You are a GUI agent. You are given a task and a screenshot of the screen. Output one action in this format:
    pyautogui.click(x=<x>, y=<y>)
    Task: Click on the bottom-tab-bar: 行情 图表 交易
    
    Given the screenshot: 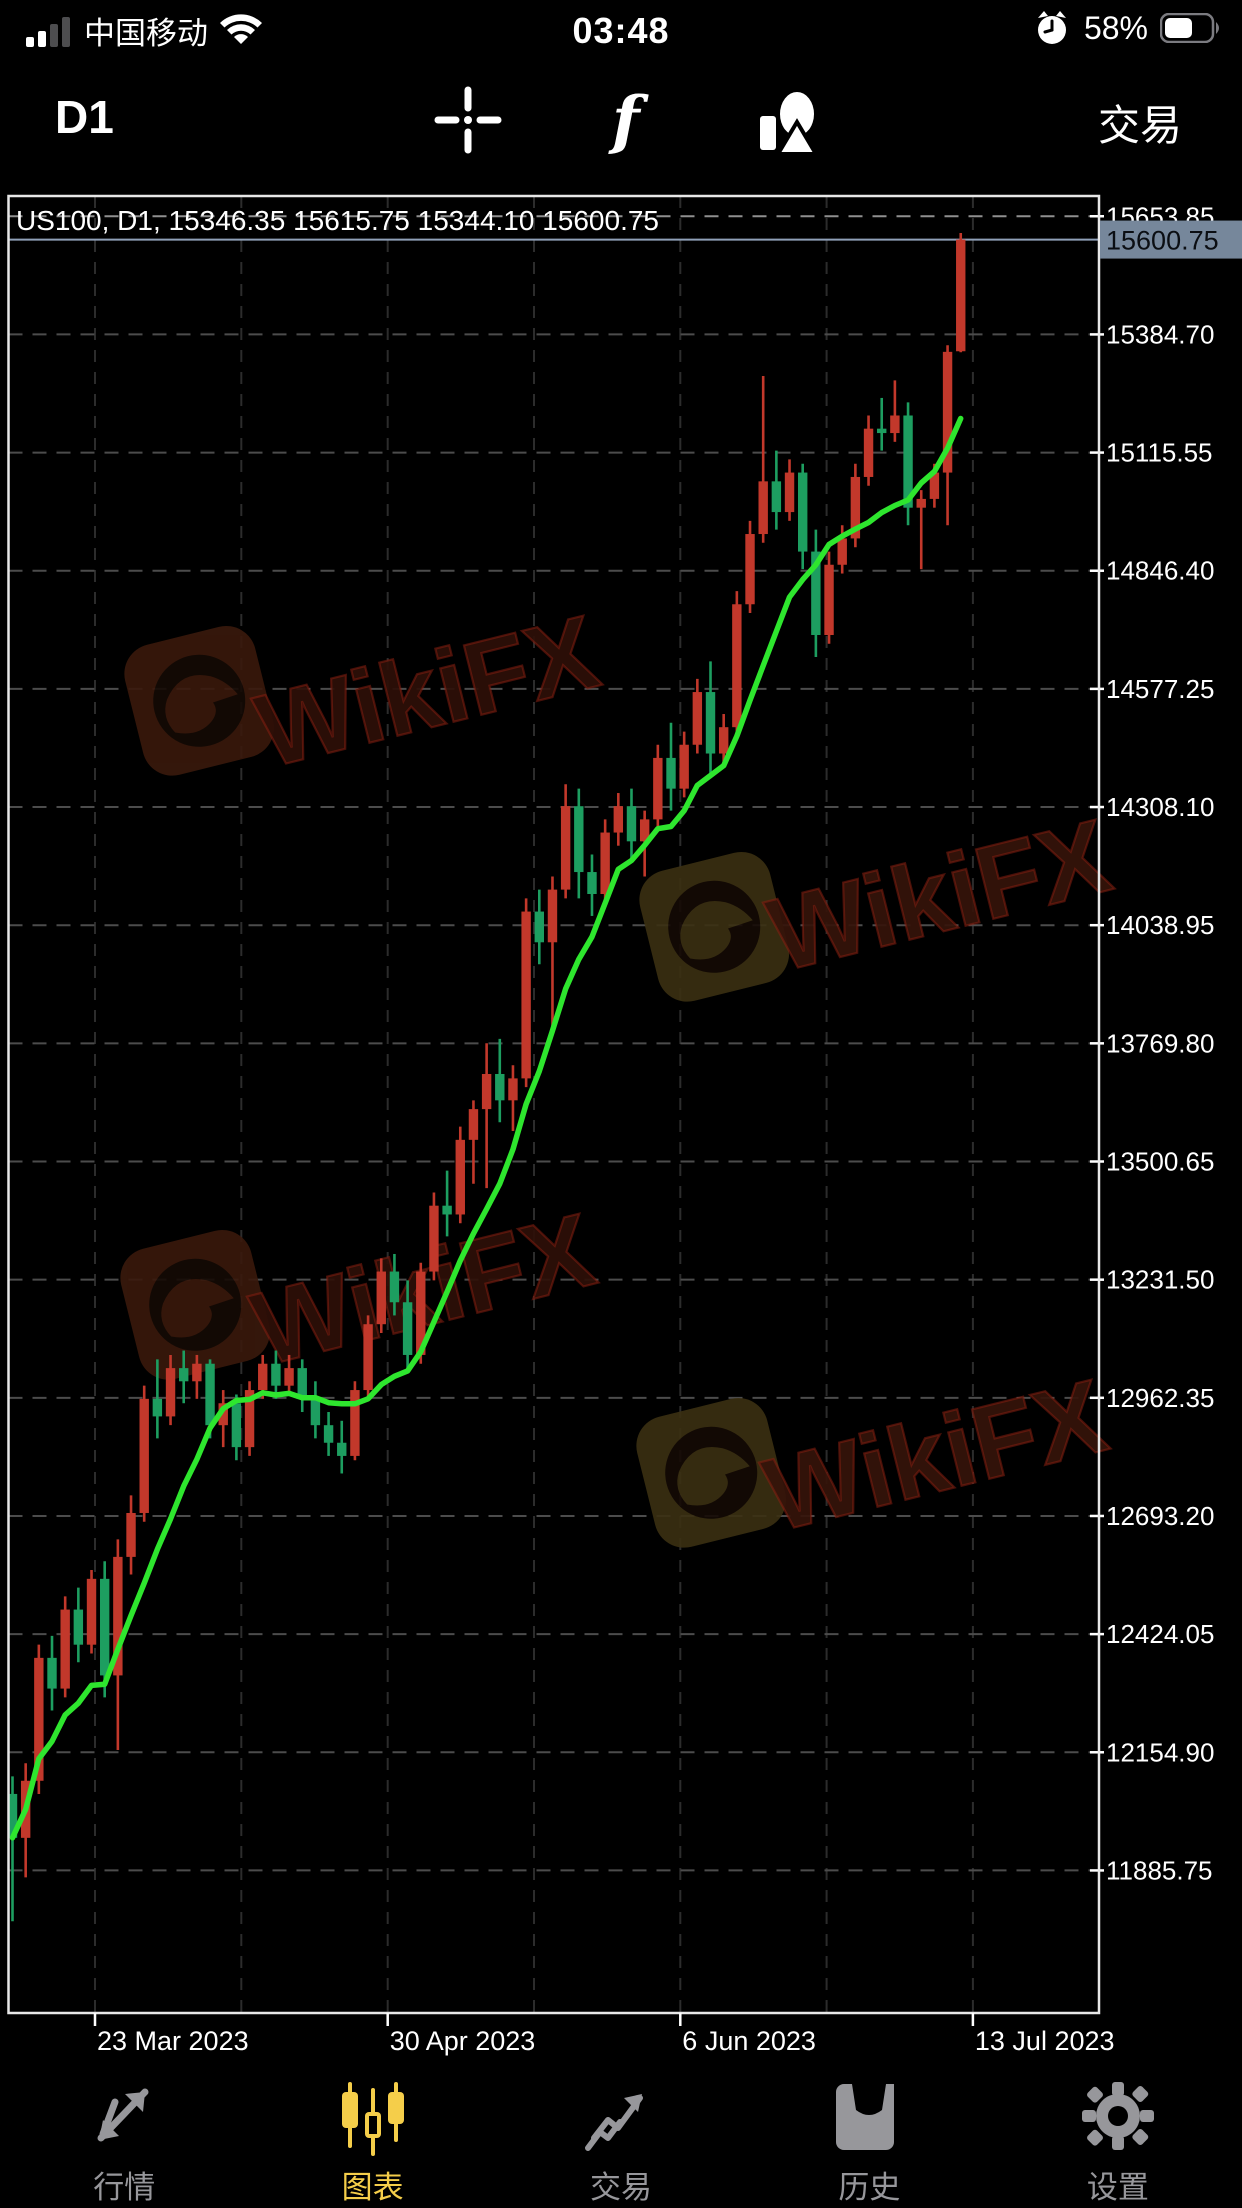 What is the action you would take?
    pyautogui.click(x=621, y=2135)
    